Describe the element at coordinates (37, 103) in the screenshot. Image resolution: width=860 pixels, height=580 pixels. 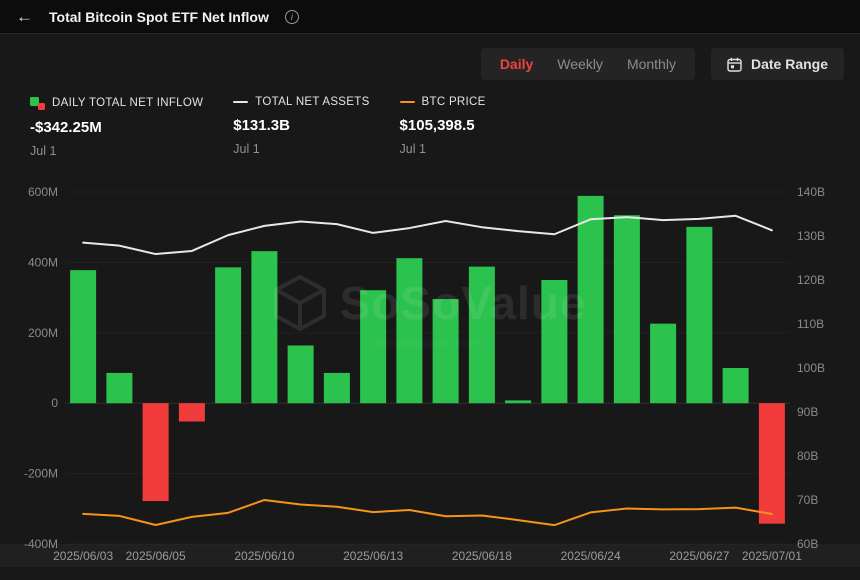
I see `bar-series-marker-icon` at that location.